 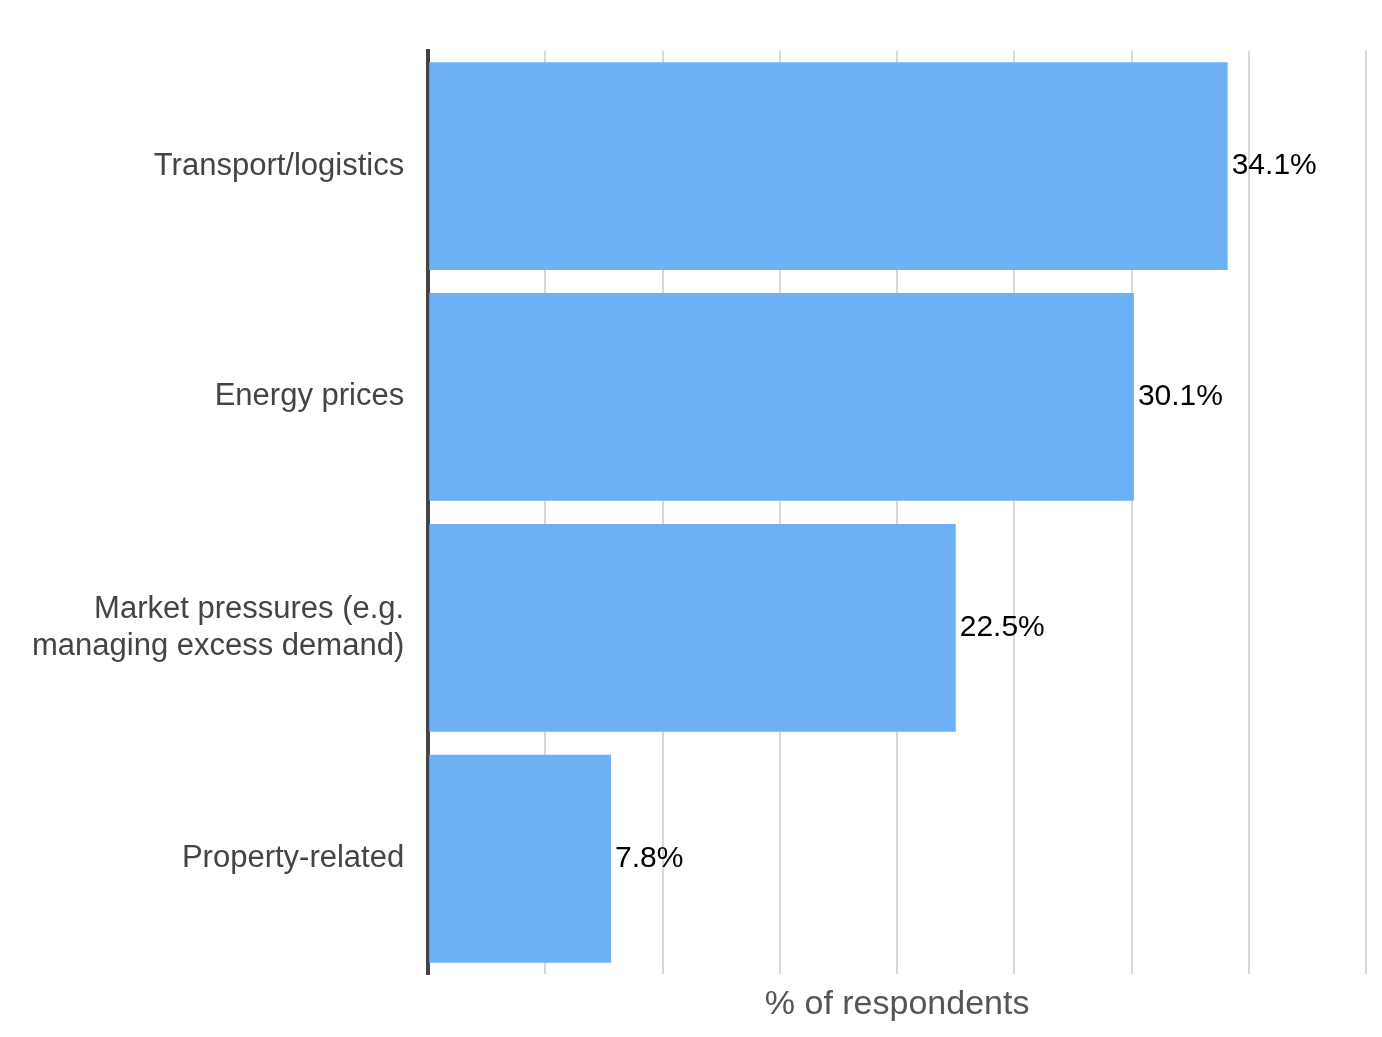 I want to click on y-tick-label: Transport/logistics, so click(x=279, y=164).